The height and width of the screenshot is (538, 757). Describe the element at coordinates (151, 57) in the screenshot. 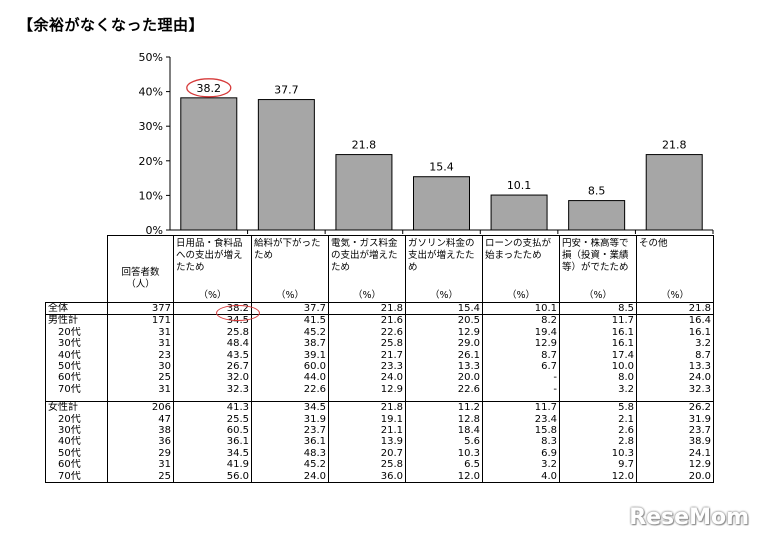

I see `y-tick-label: 50%` at that location.